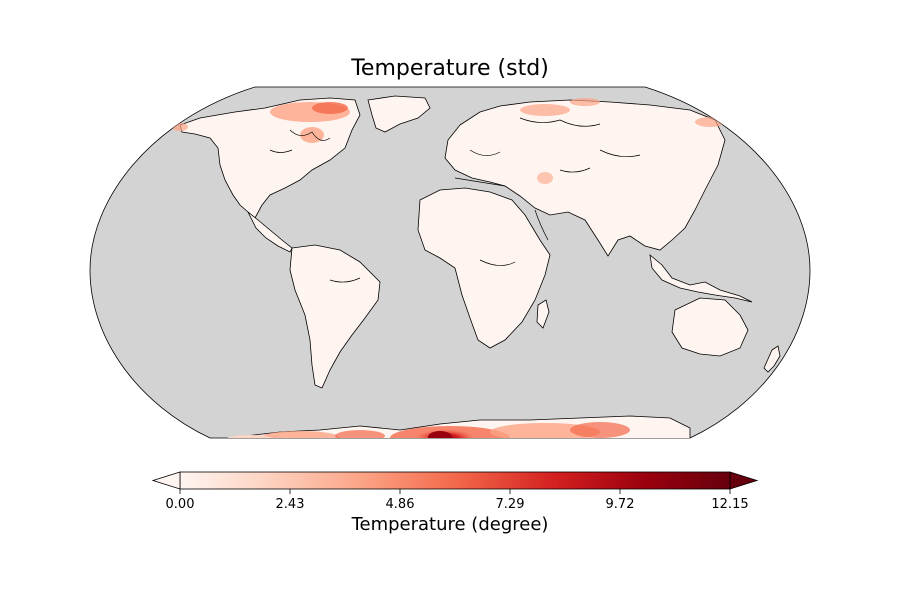 The width and height of the screenshot is (900, 600). What do you see at coordinates (180, 504) in the screenshot?
I see `colorbar-tick-label: 0.00` at bounding box center [180, 504].